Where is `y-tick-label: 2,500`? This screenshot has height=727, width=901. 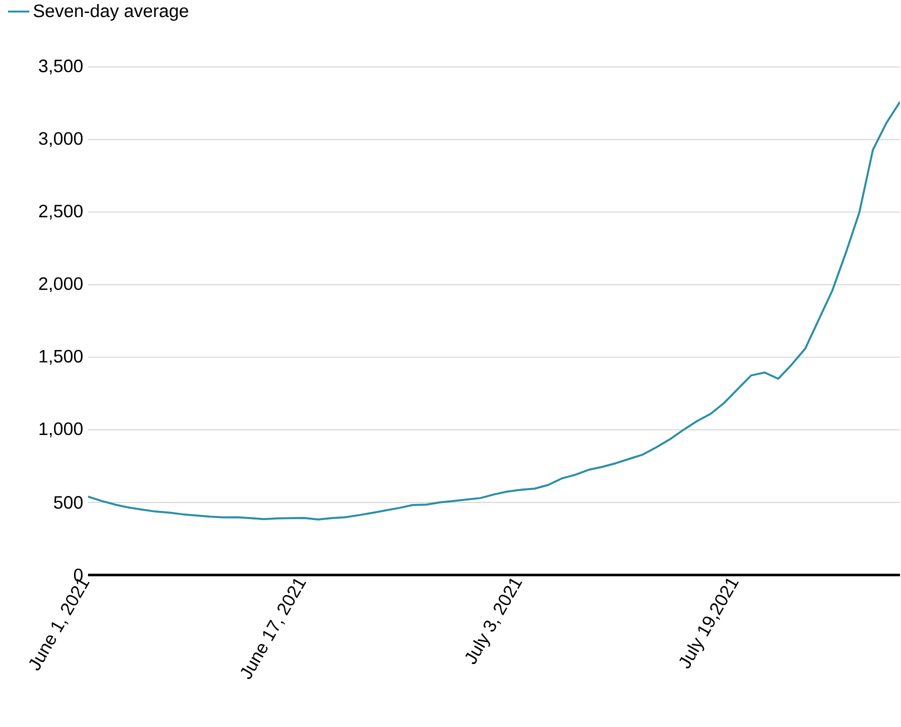
y-tick-label: 2,500 is located at coordinates (61, 212).